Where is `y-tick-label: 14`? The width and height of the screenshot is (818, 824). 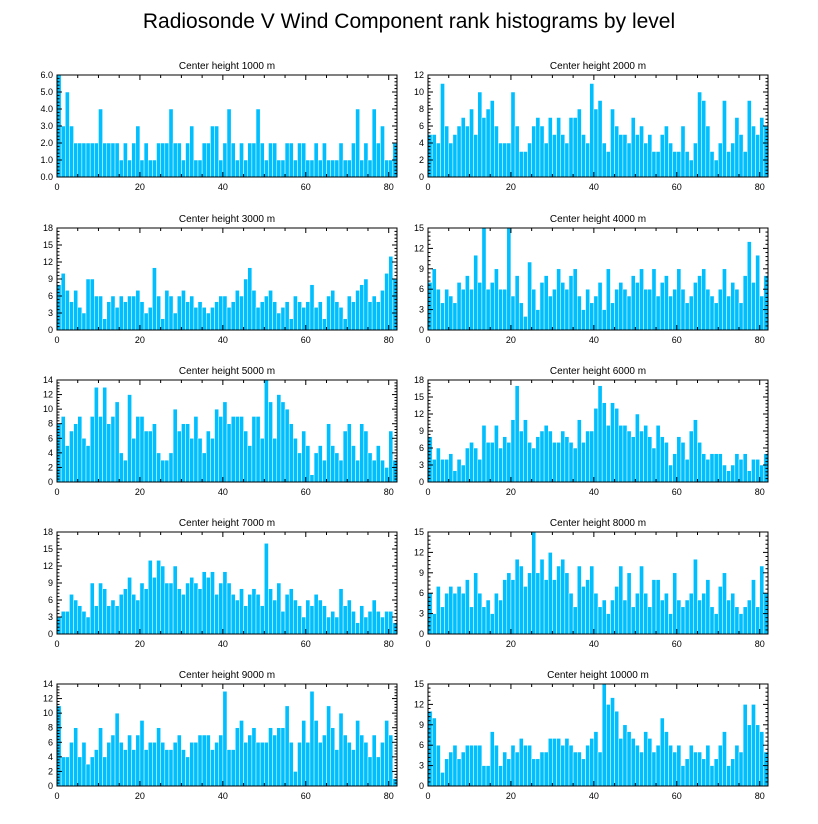
y-tick-label: 14 is located at coordinates (48, 380).